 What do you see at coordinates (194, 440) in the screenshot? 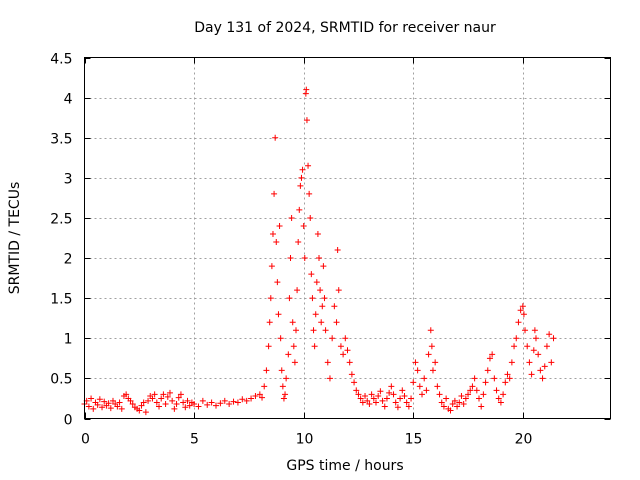
I see `x-tick-label: 5` at bounding box center [194, 440].